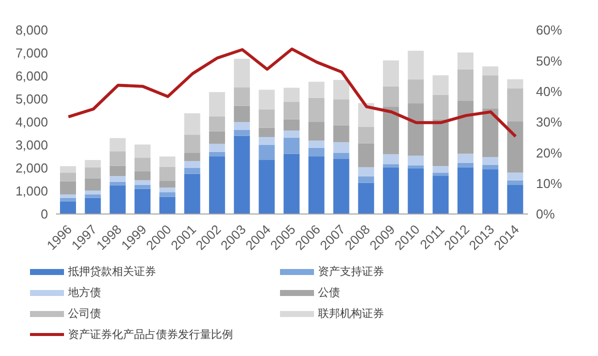 The image size is (598, 356). What do you see at coordinates (150, 334) in the screenshot?
I see `legend-label: 资产证券化产品占债券发行量比例` at bounding box center [150, 334].